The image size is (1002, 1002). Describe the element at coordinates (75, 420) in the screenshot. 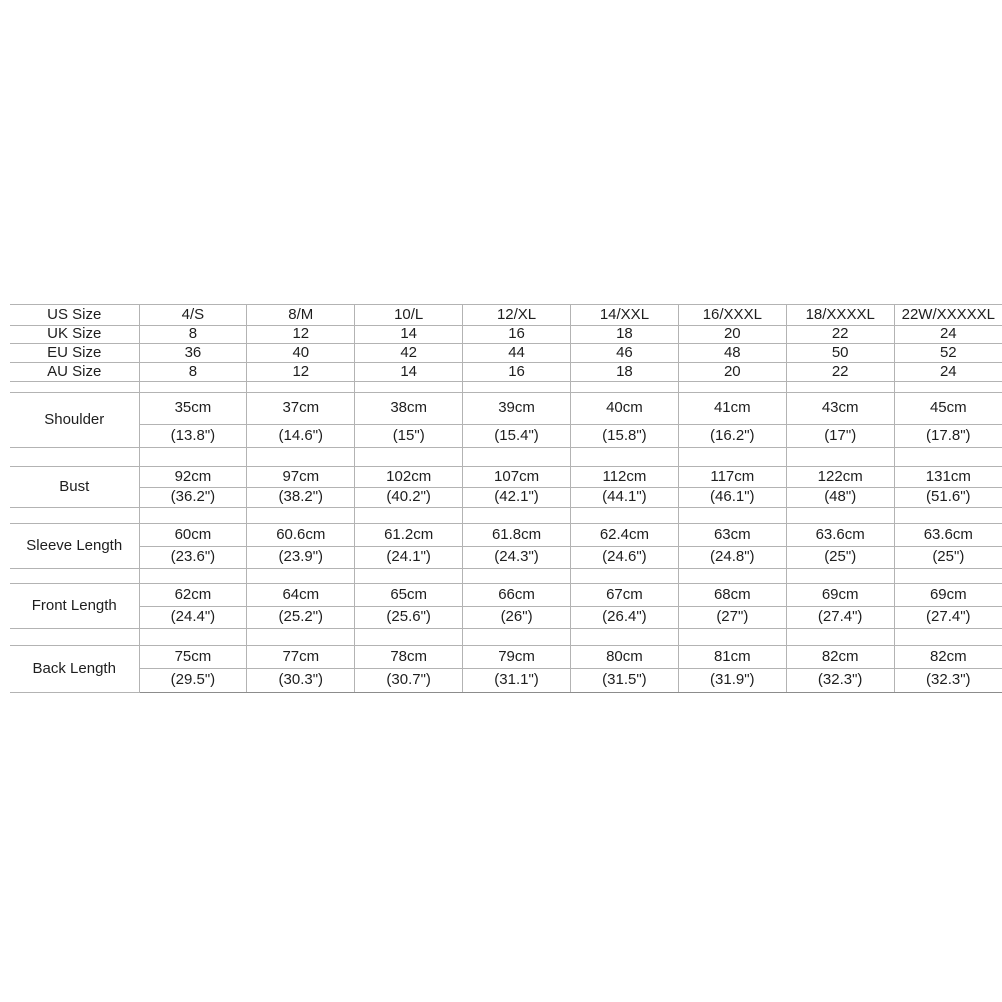

I see `row-label-shoulder: Shoulder` at that location.